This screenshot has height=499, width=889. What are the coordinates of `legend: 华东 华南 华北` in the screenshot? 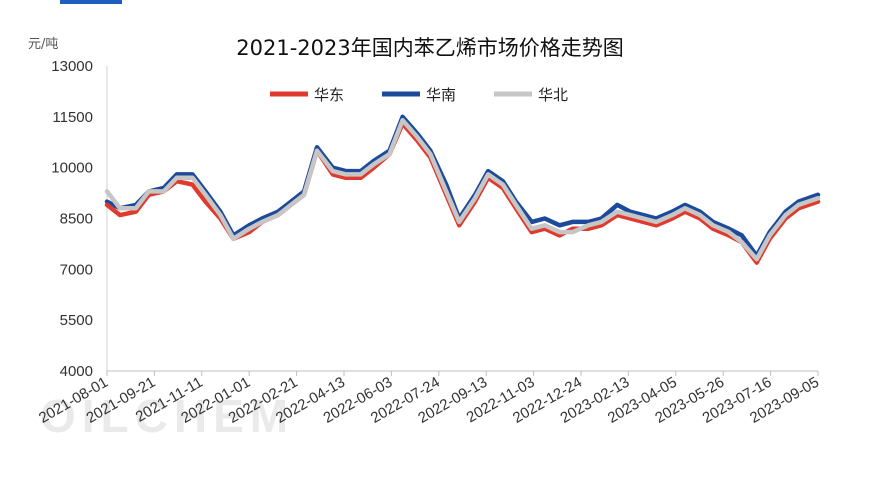 It's located at (419, 95).